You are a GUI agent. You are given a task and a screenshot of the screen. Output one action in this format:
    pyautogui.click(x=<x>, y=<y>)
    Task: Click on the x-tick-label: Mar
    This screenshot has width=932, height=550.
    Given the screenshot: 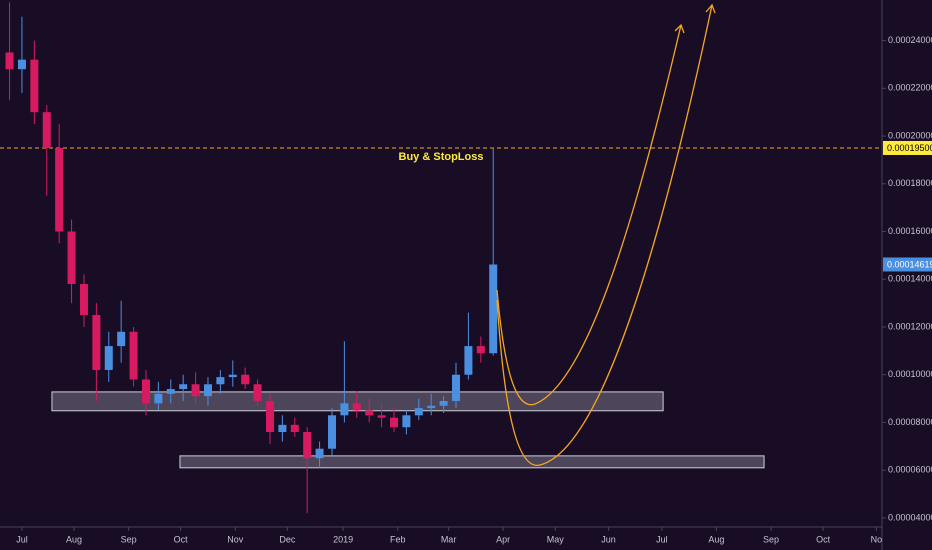 What is the action you would take?
    pyautogui.click(x=449, y=539)
    